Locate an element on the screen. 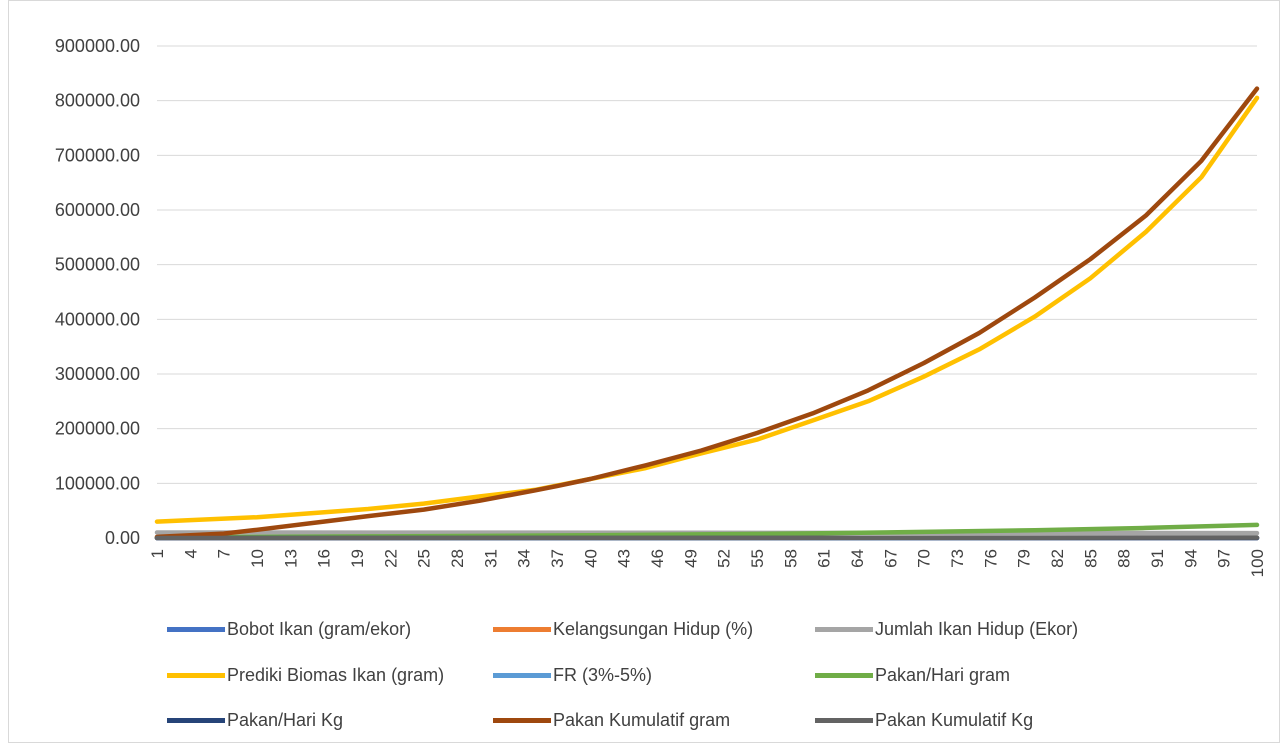 This screenshot has width=1280, height=743. legend-label: Pakan Kumulatif gram is located at coordinates (642, 719).